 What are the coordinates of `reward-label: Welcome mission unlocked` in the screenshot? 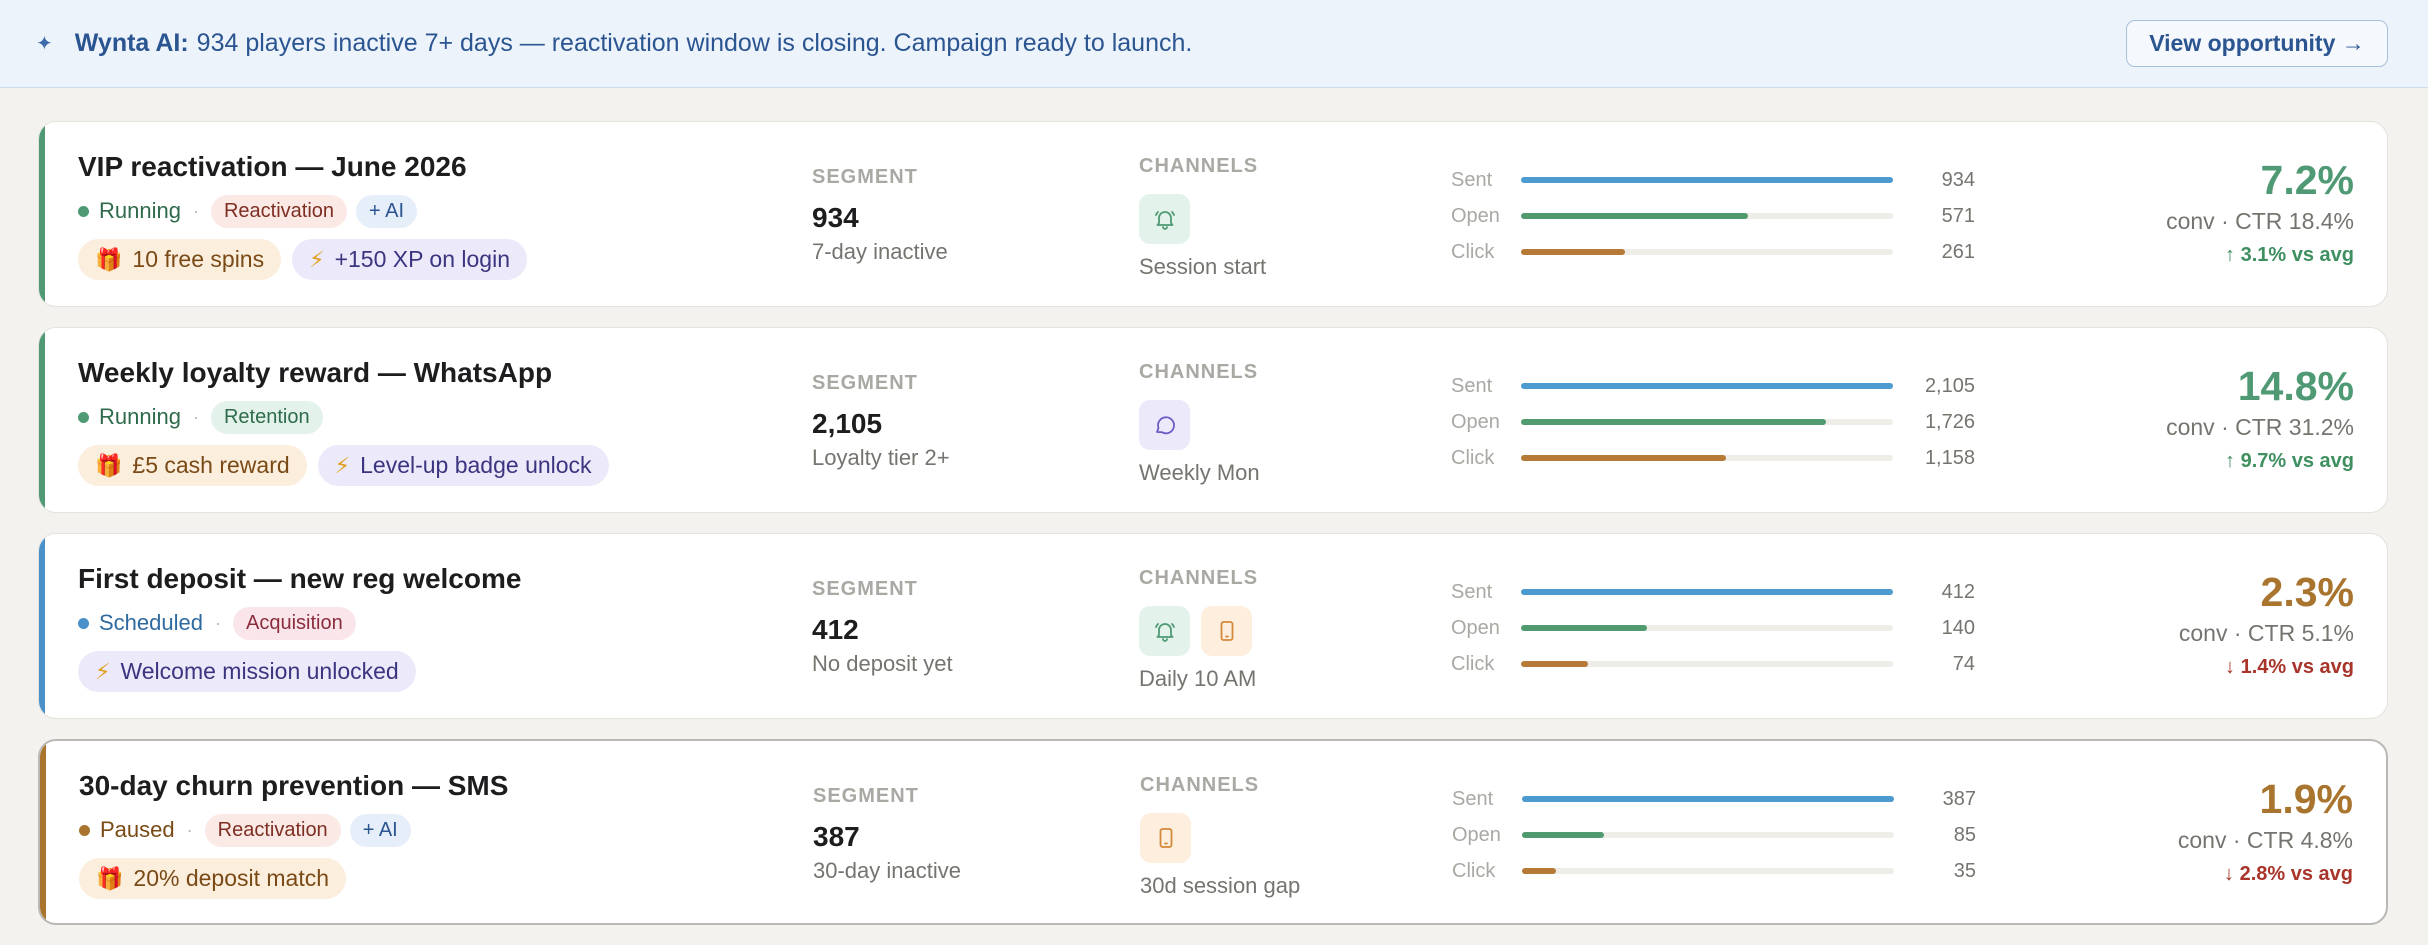 It's located at (259, 671).